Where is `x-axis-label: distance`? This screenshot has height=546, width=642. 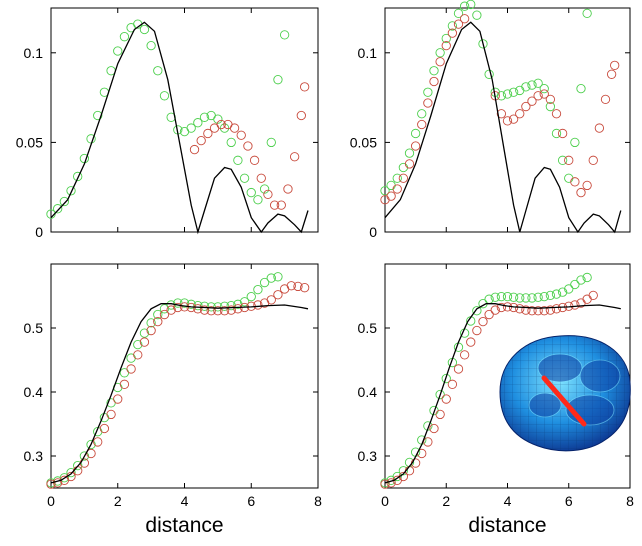
x-axis-label: distance is located at coordinates (184, 525).